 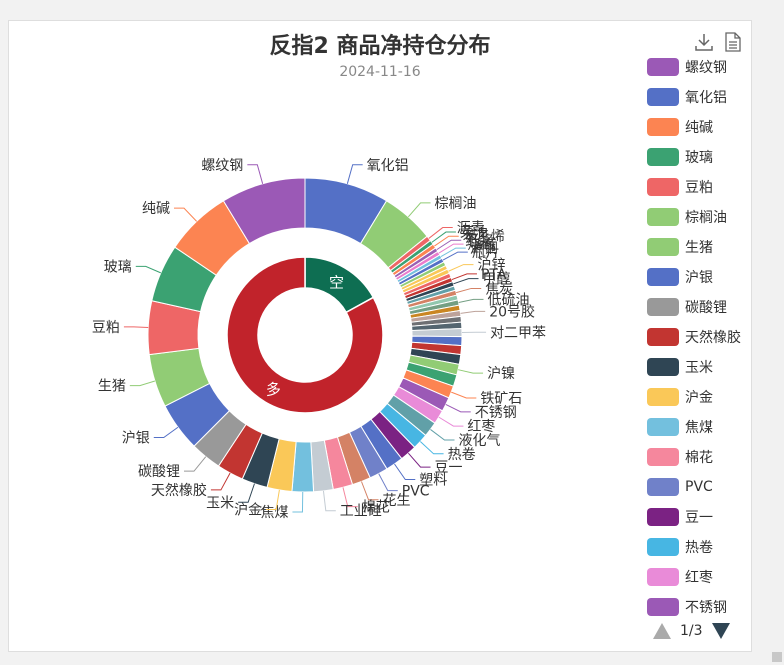 I want to click on legend-label: 纯碱, so click(x=699, y=128).